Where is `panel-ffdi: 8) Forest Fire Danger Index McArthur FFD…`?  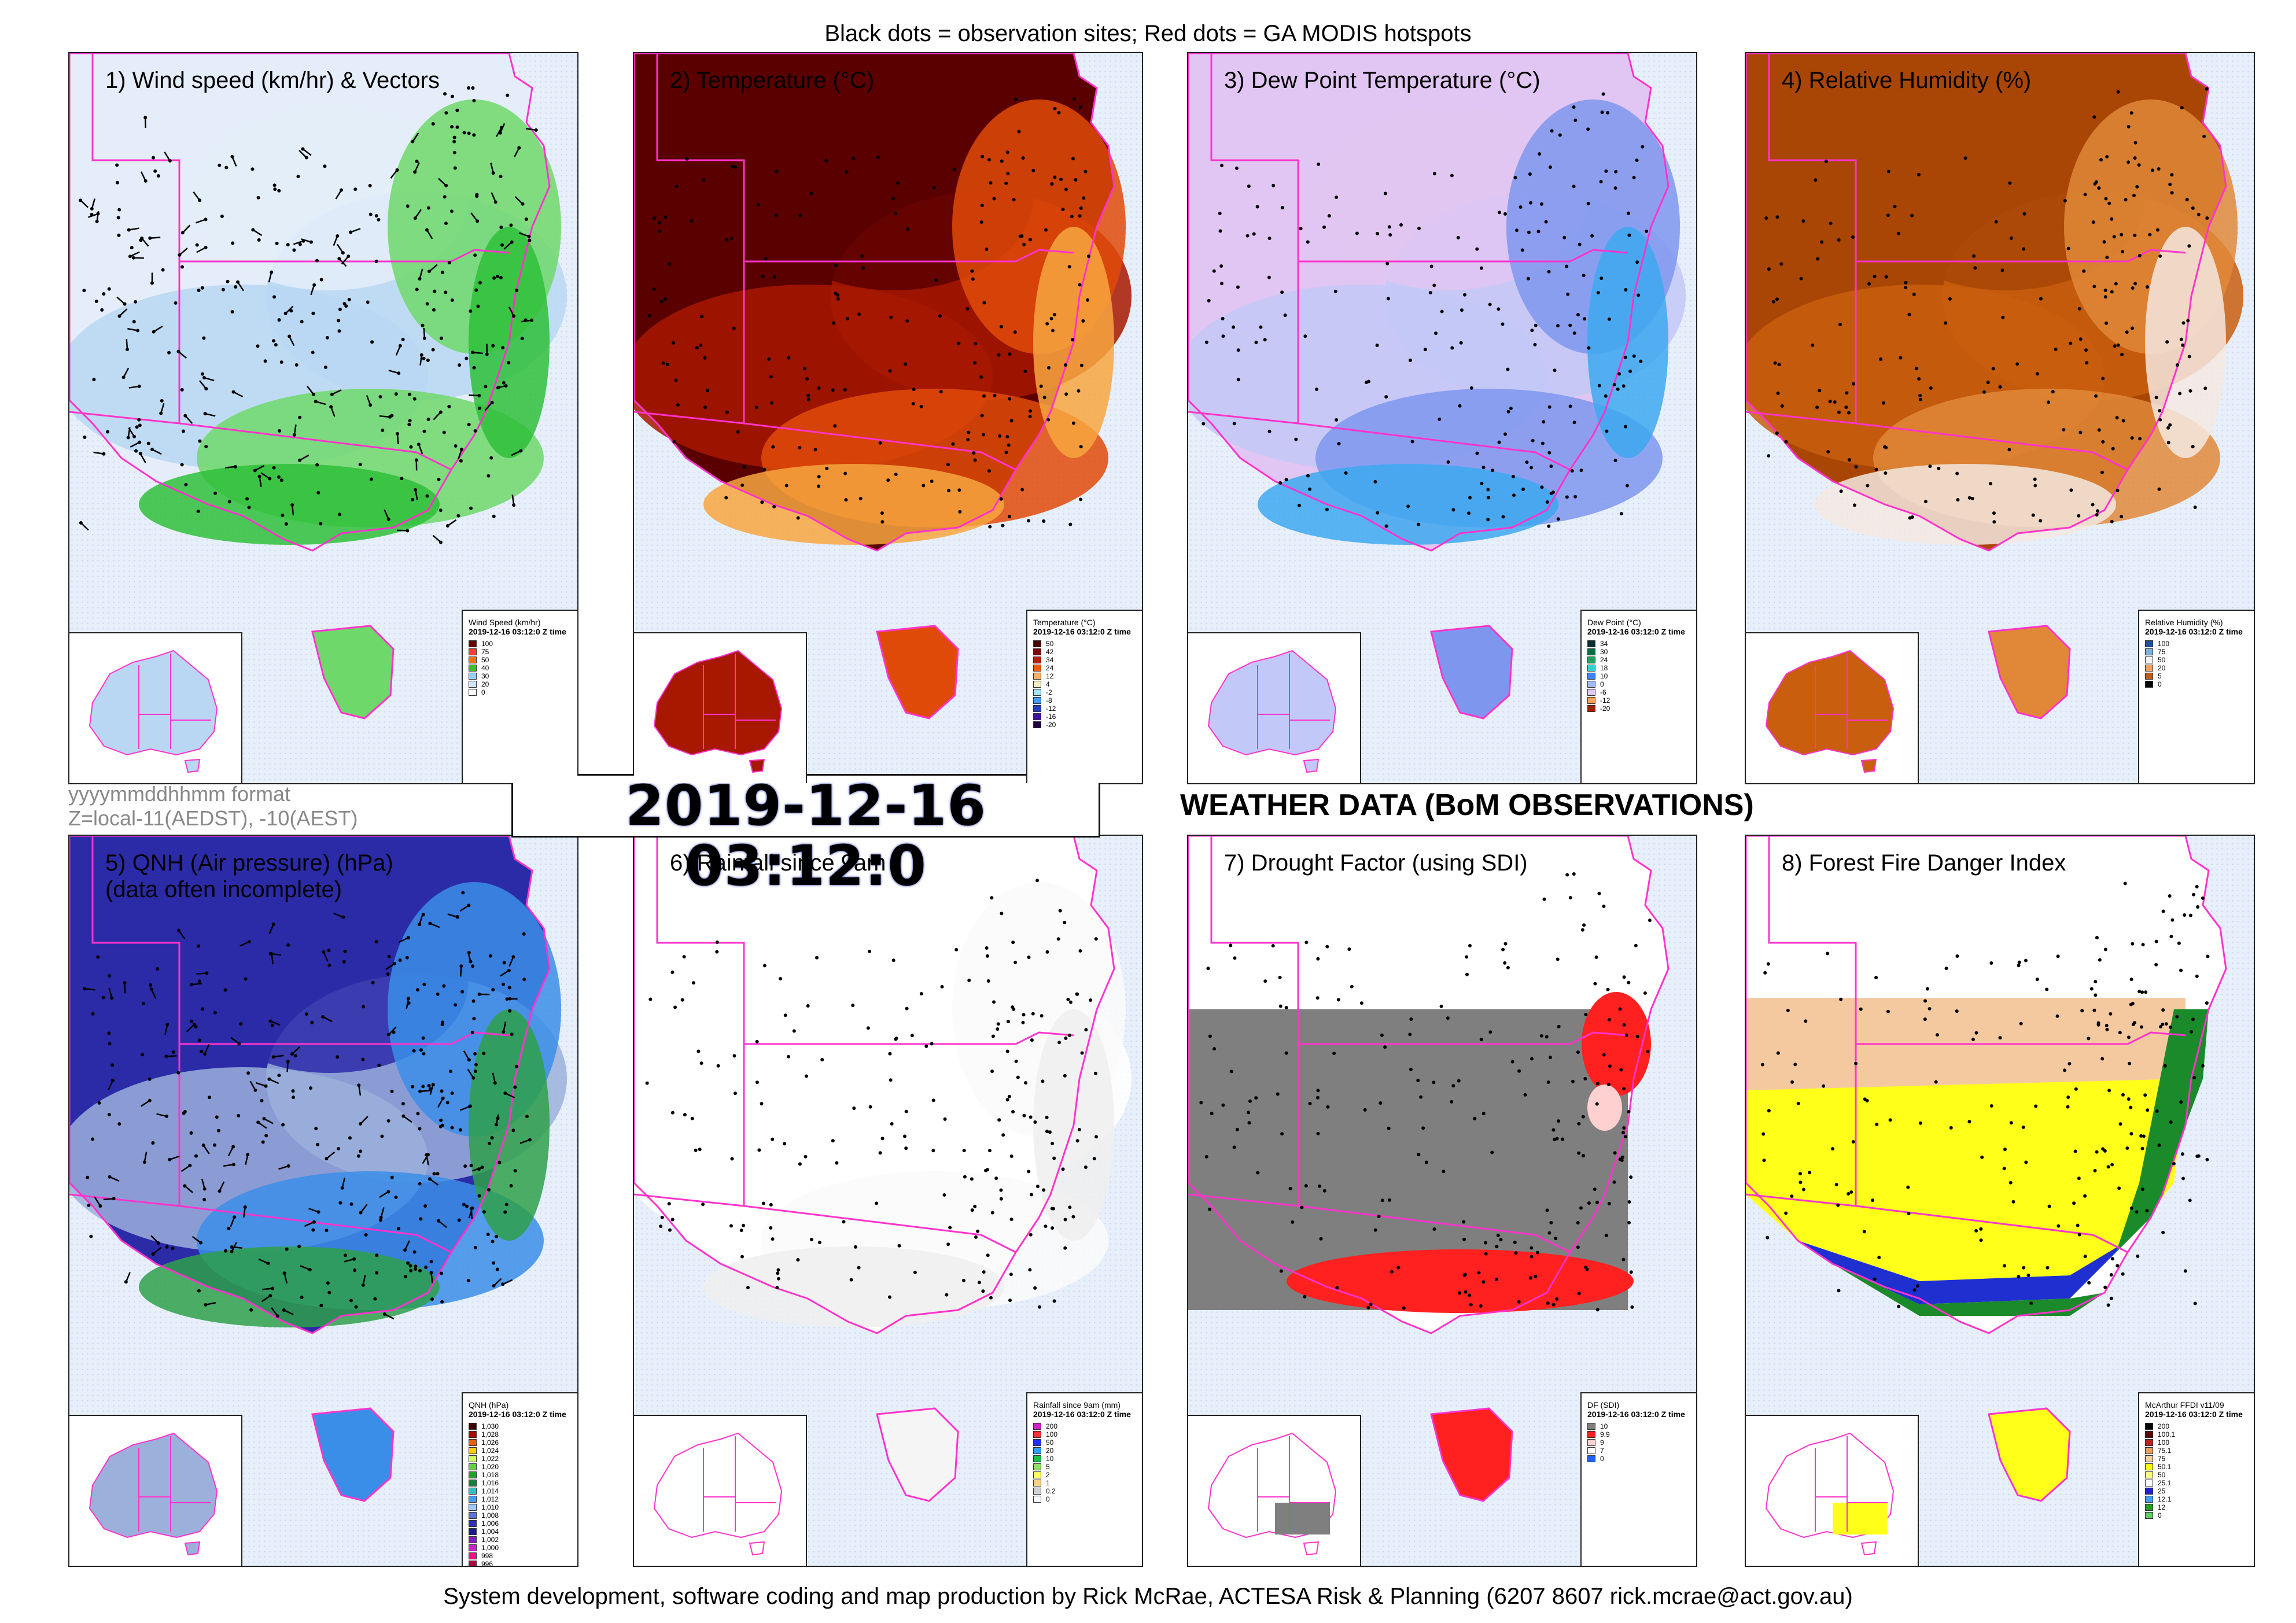 panel-ffdi: 8) Forest Fire Danger Index McArthur FFD… is located at coordinates (2000, 1201).